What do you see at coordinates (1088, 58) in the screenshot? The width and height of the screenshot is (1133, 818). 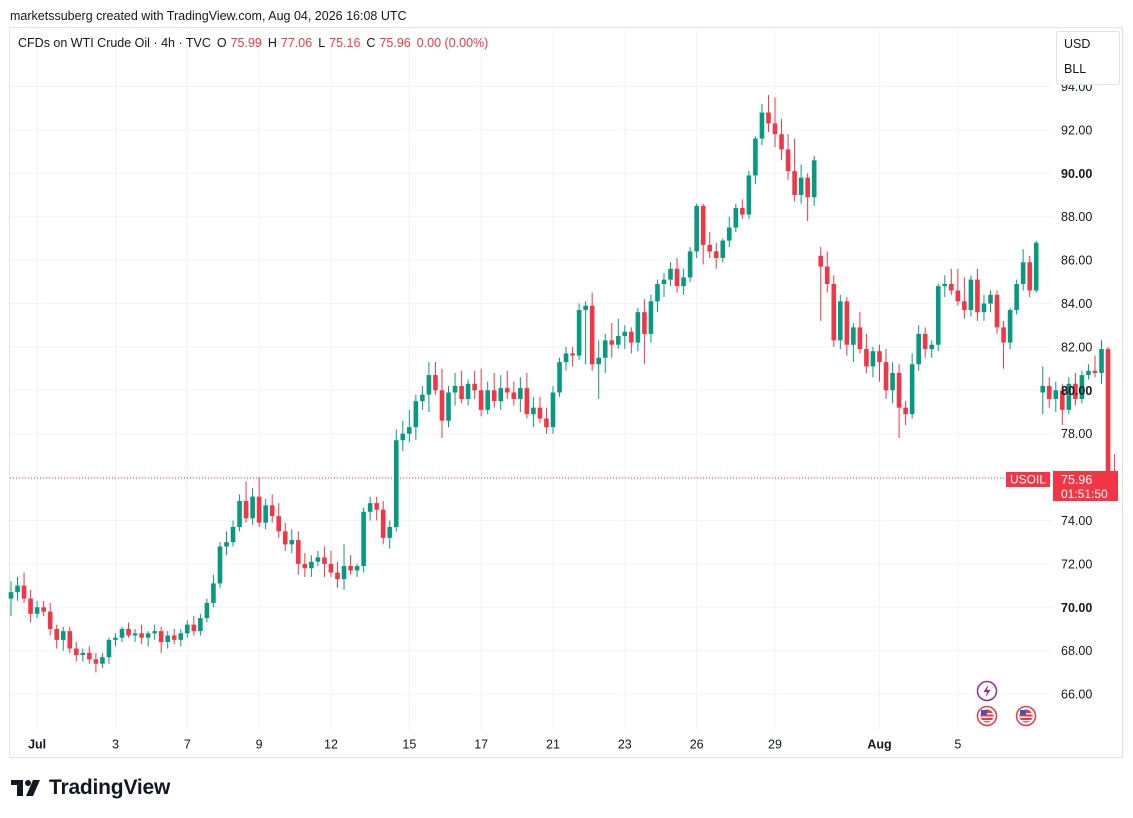 I see `currency-unit-selector: USD BLL` at bounding box center [1088, 58].